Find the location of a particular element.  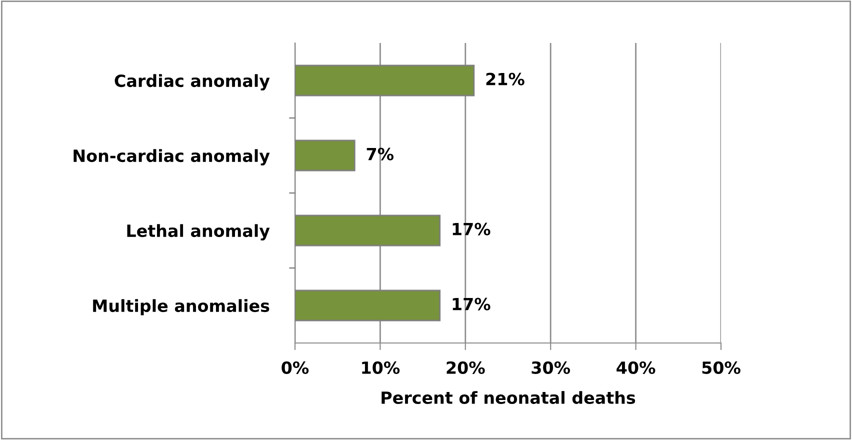

y-tick-label: Lethal anomaly is located at coordinates (198, 232).